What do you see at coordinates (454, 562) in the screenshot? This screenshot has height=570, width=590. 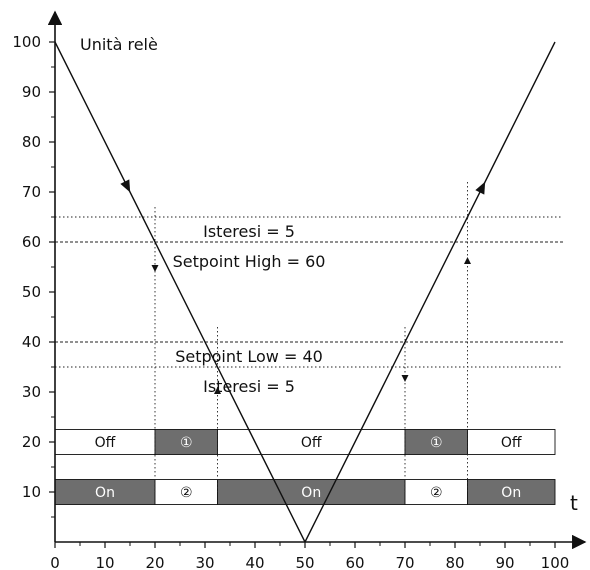 I see `x-tick-label-8: 80` at bounding box center [454, 562].